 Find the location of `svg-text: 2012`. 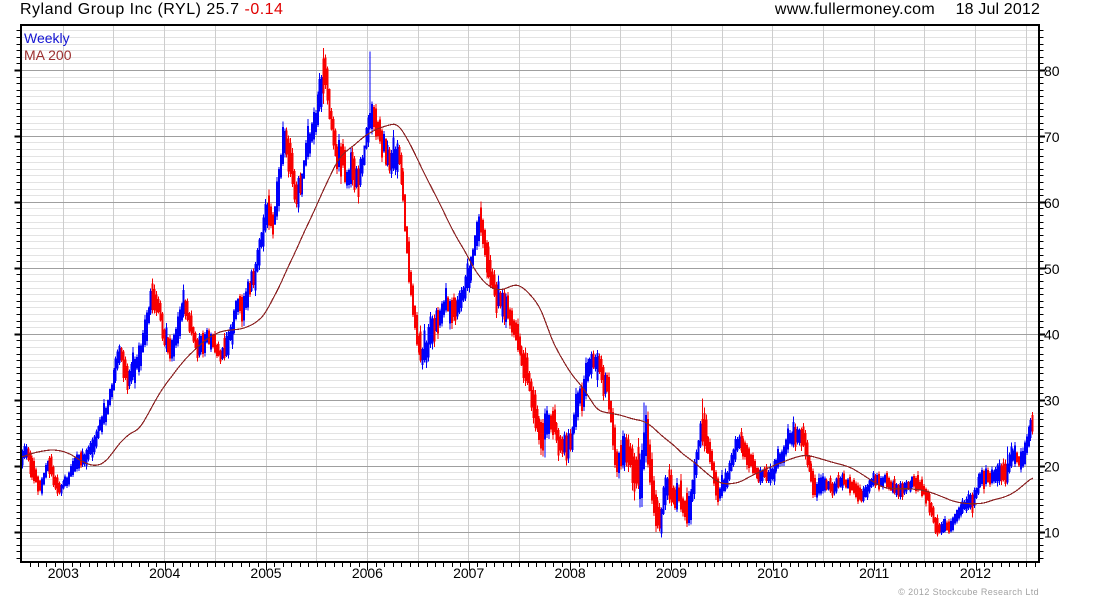

svg-text: 2012 is located at coordinates (975, 573).